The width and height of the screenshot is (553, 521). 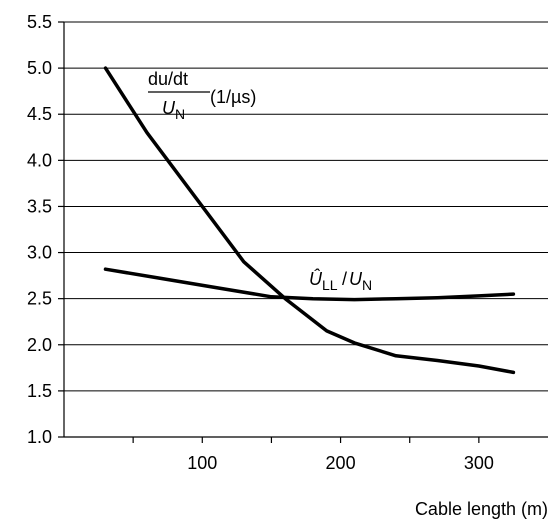 What do you see at coordinates (39, 299) in the screenshot?
I see `y-tick-label: 2.5` at bounding box center [39, 299].